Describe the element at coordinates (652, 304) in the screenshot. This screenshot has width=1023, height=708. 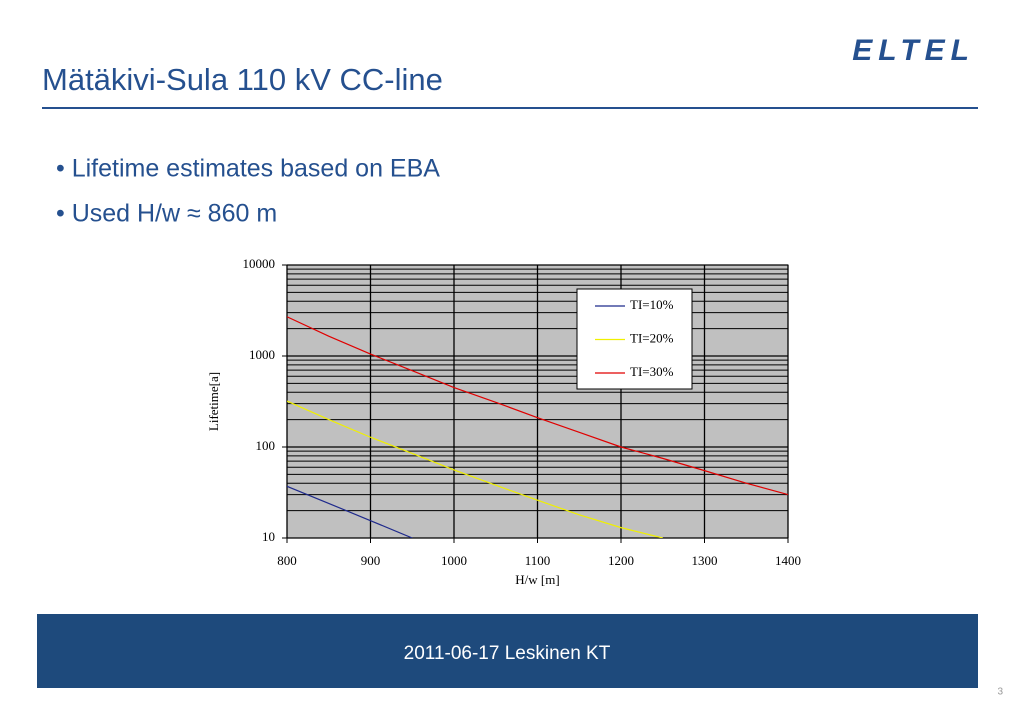
I see `legend-label: TI=10%` at that location.